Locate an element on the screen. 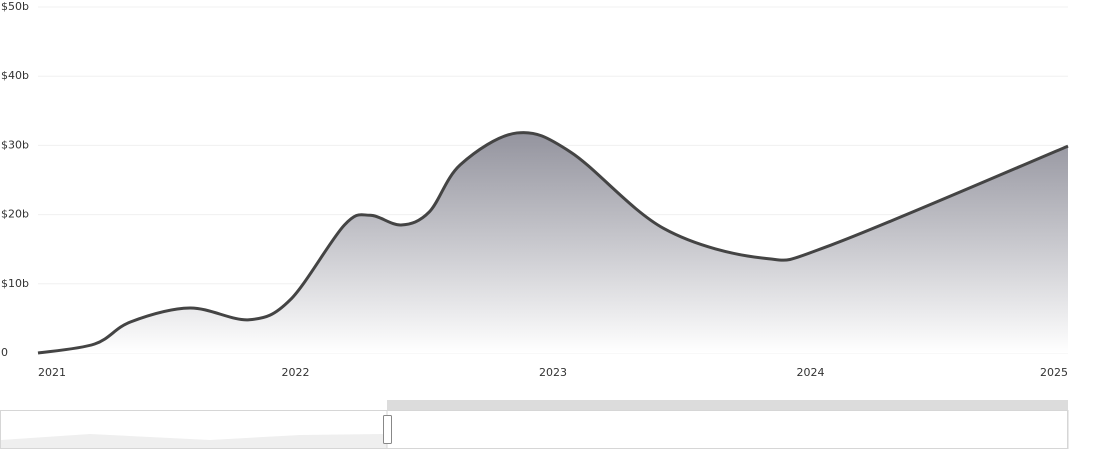 This screenshot has width=1095, height=450. navigator is located at coordinates (534, 424).